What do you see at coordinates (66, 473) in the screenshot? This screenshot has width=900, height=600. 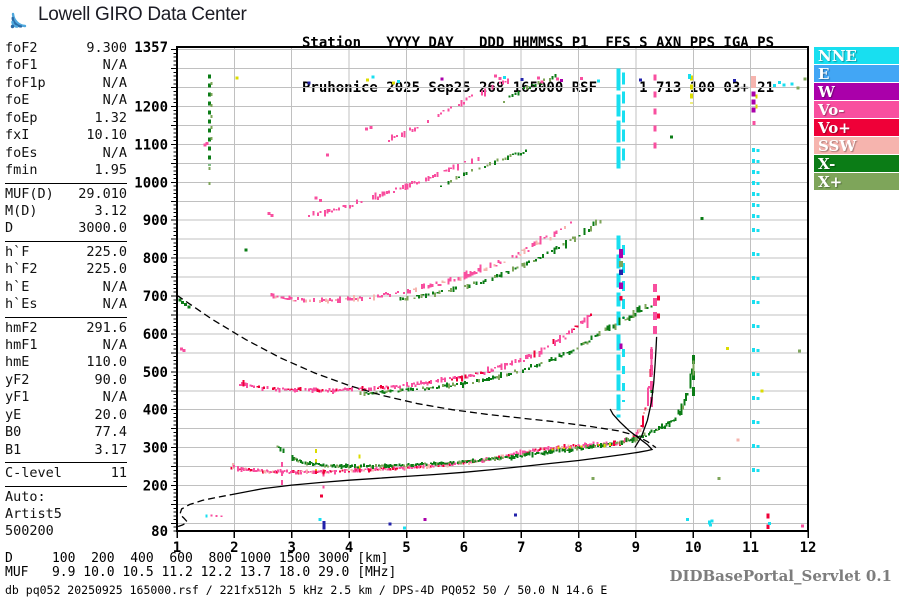 I see `param-row: C-level 11` at bounding box center [66, 473].